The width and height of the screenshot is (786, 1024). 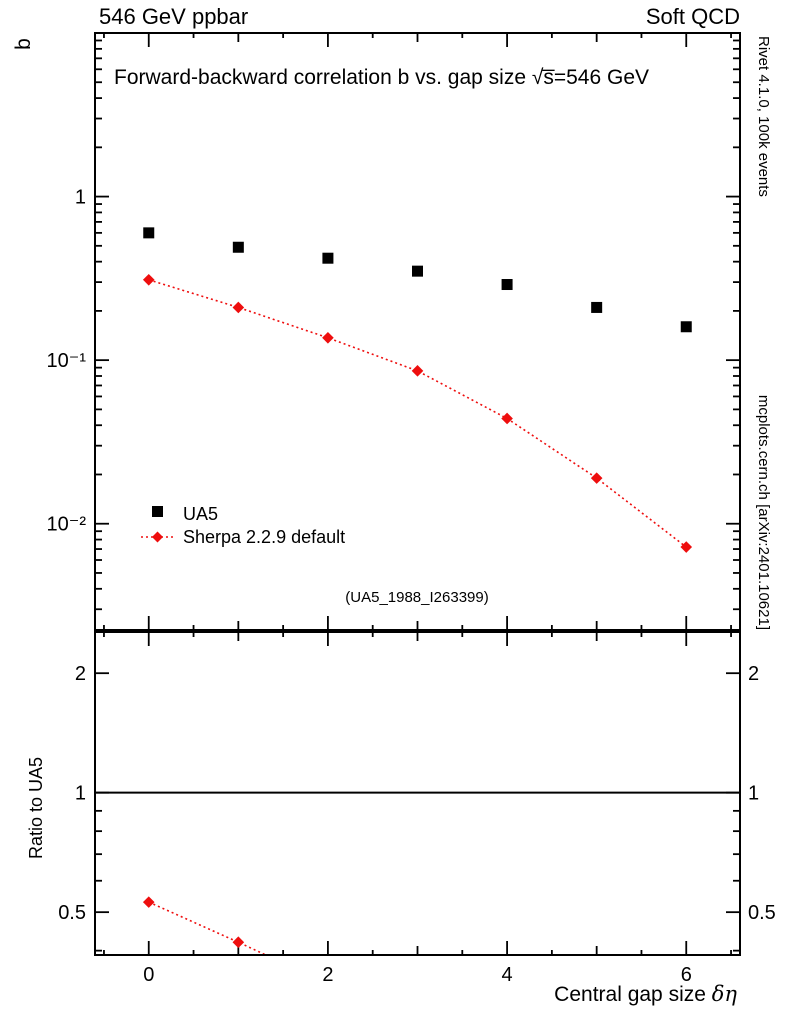 I want to click on x-tick-label: 6, so click(x=686, y=975).